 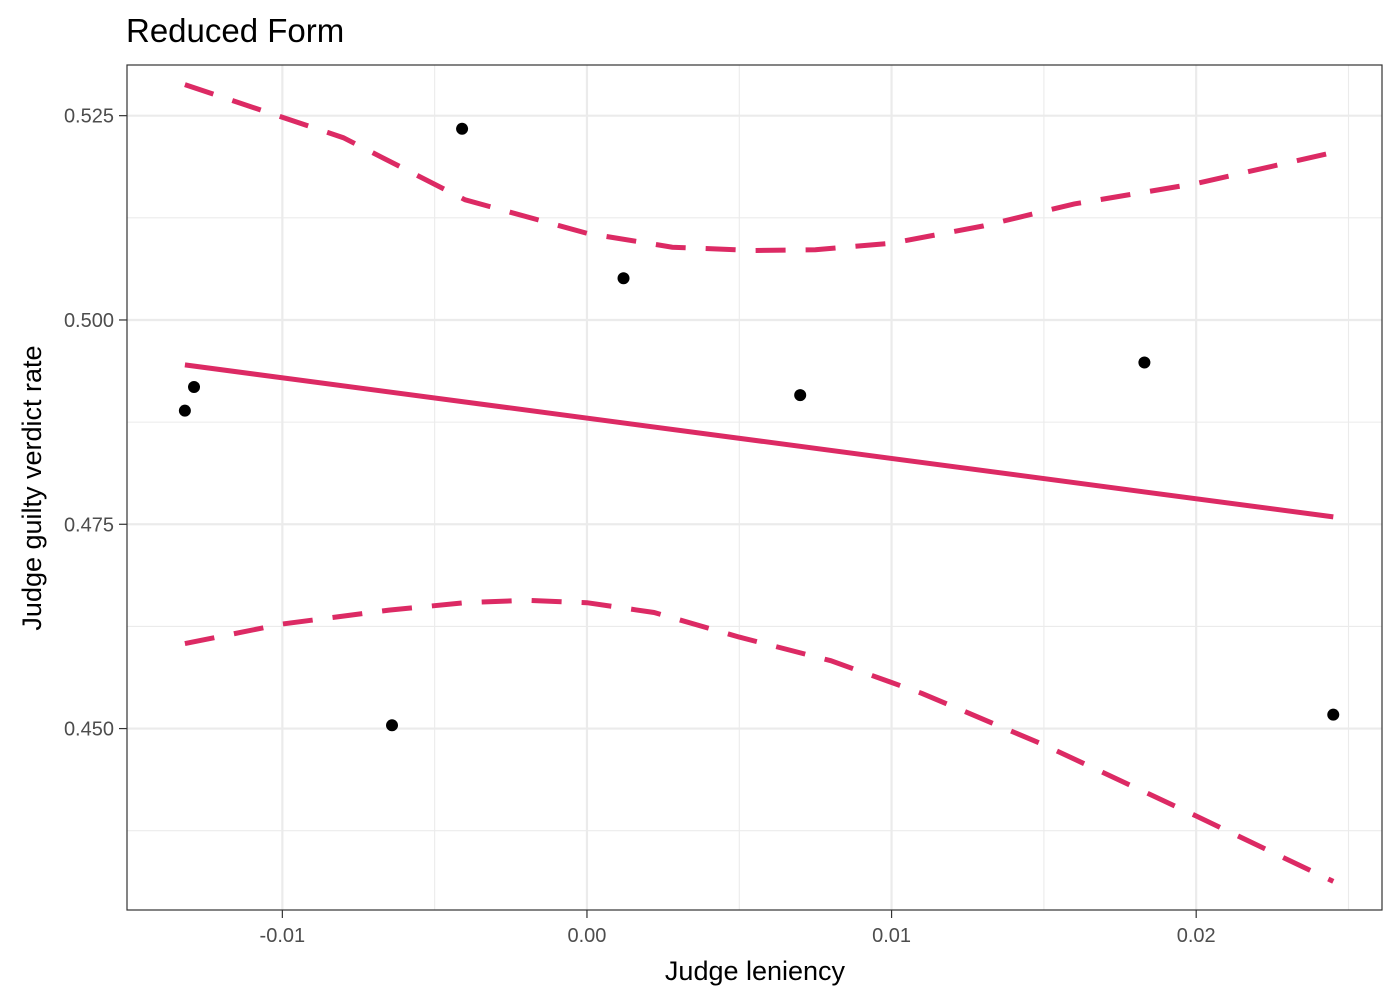 What do you see at coordinates (586, 936) in the screenshot?
I see `x-tick-label: 0.00` at bounding box center [586, 936].